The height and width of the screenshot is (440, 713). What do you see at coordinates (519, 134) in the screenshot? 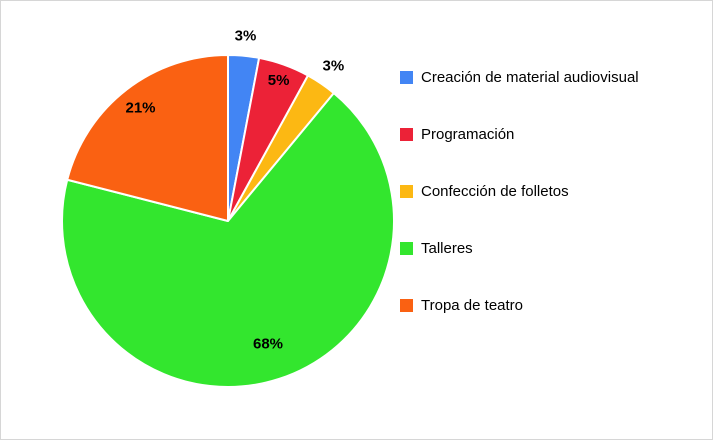
I see `legend-item-programacion: Programación` at bounding box center [519, 134].